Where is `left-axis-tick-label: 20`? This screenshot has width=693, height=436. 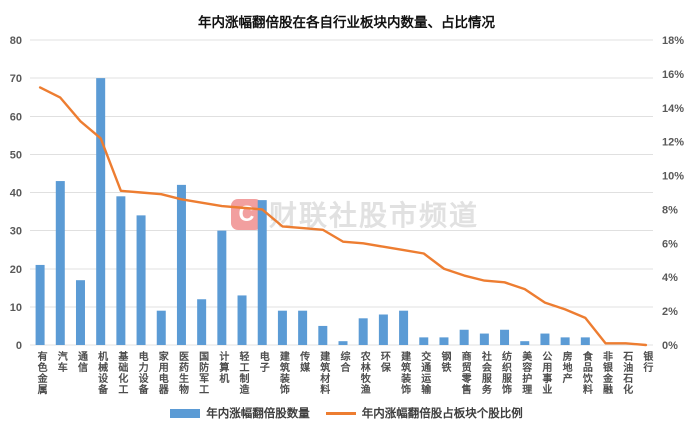 left-axis-tick-label: 20 is located at coordinates (16, 270).